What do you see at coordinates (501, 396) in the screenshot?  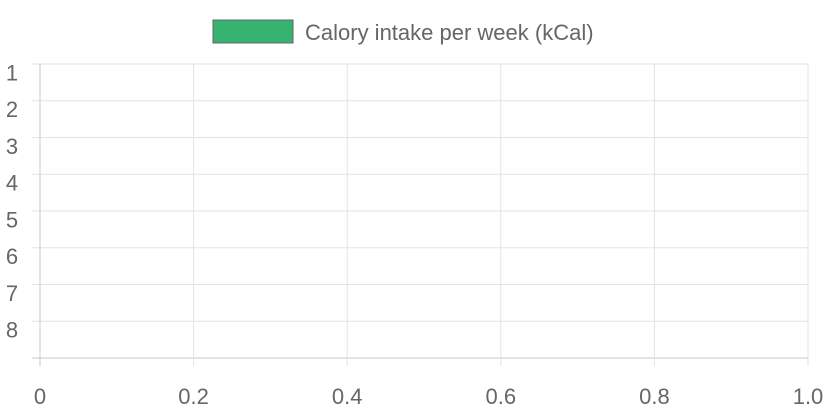 I see `x-tick-label: 0.6` at bounding box center [501, 396].